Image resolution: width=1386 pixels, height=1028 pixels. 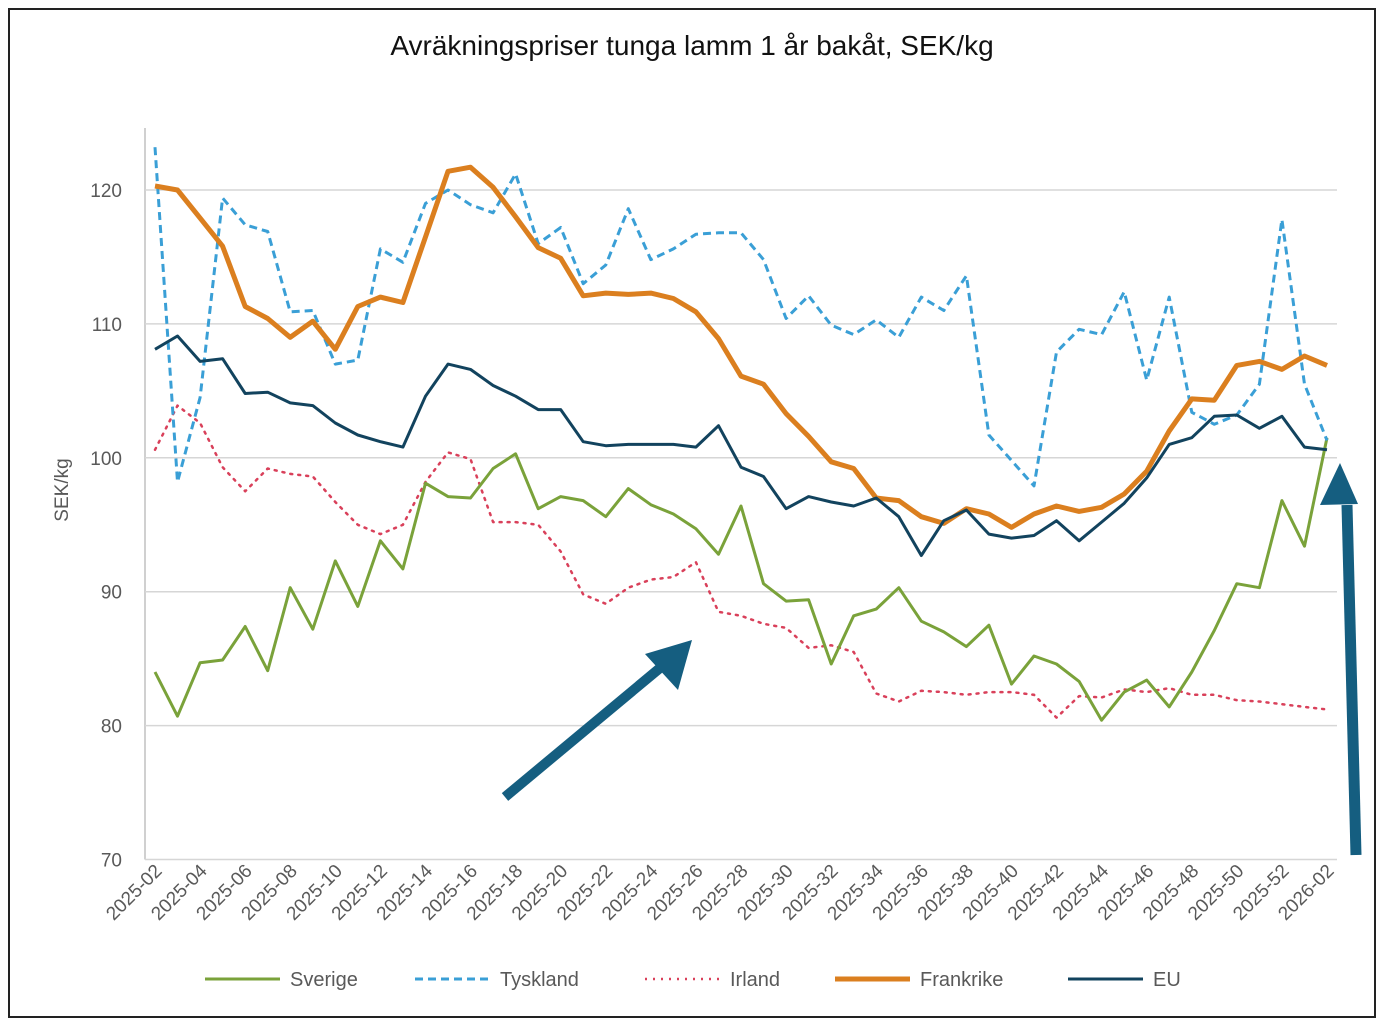 I want to click on legend-label: Irland, so click(x=755, y=980).